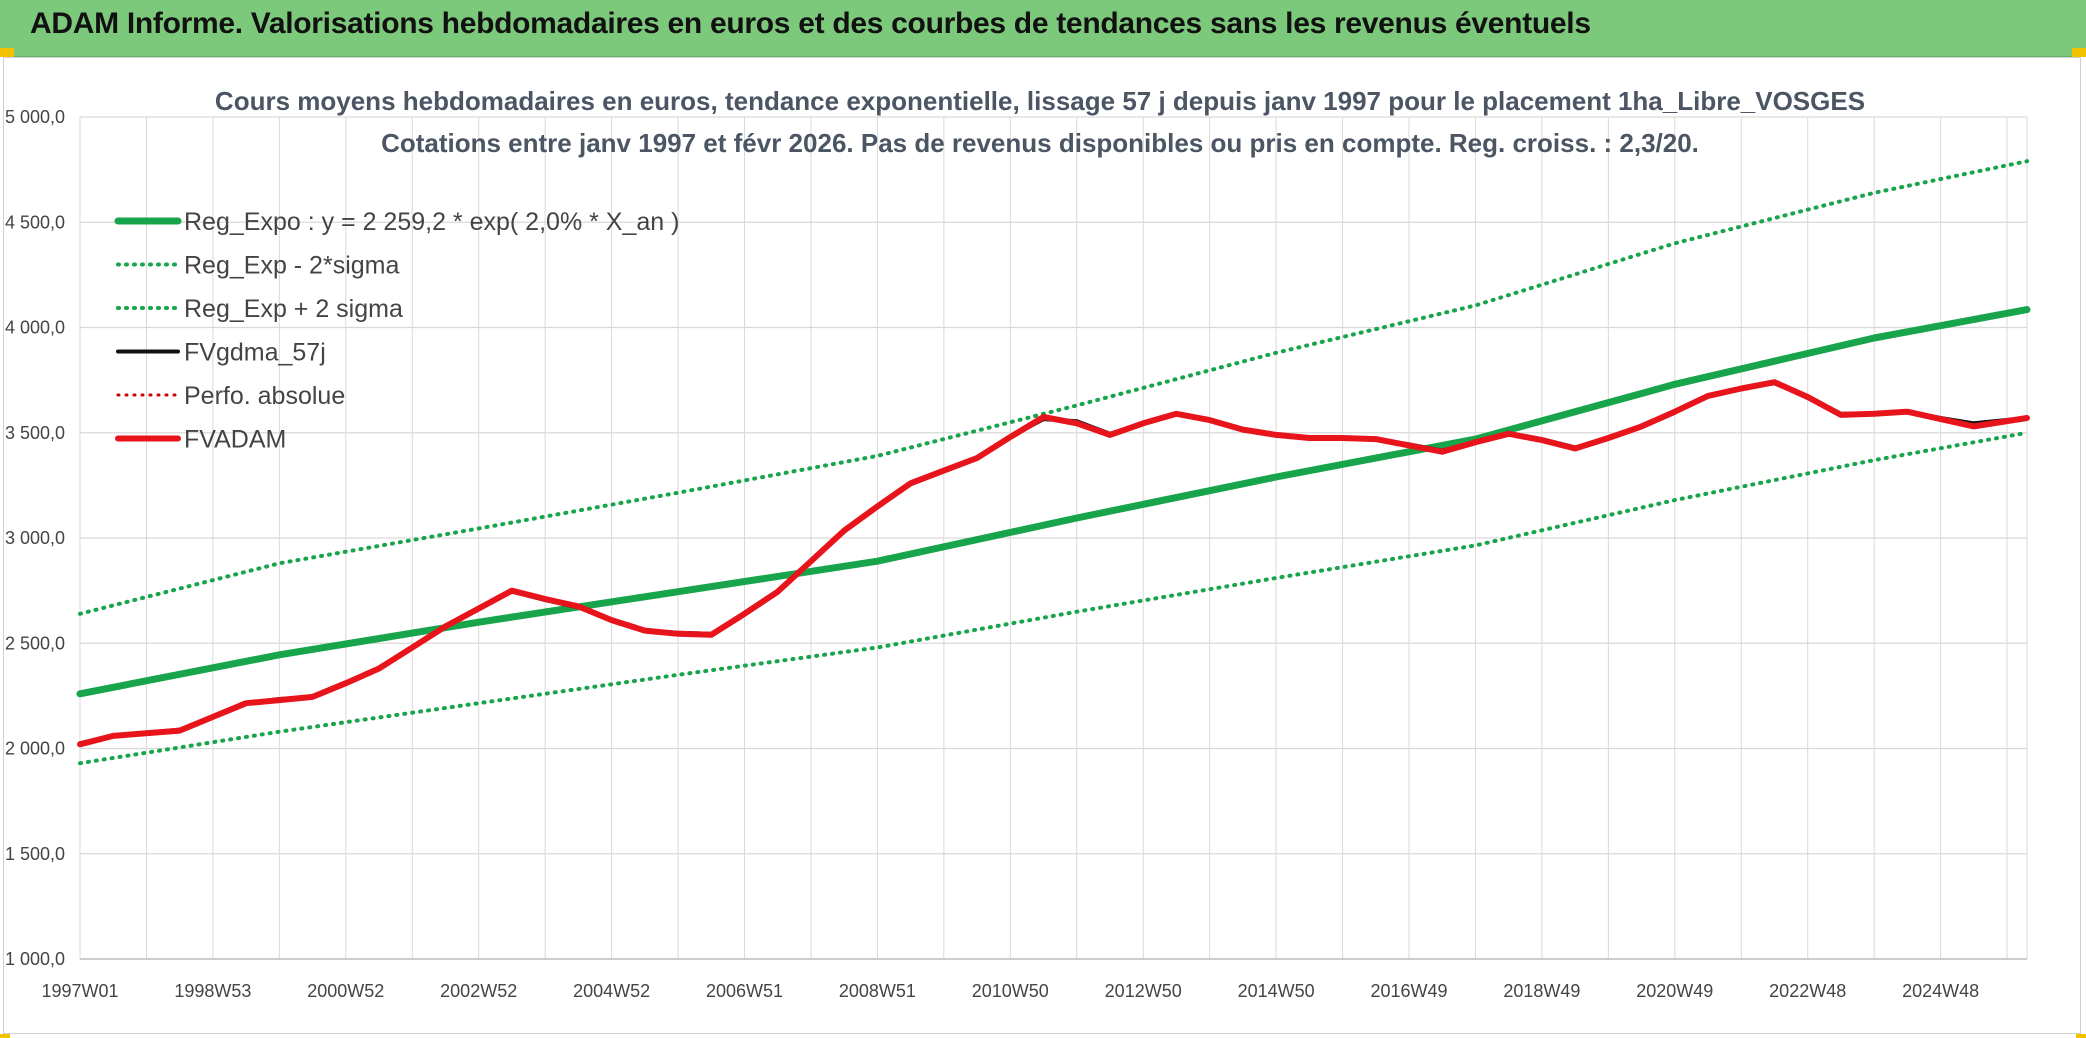 The image size is (2086, 1038). Describe the element at coordinates (35, 959) in the screenshot. I see `y-tick-label: 1 000,0` at that location.